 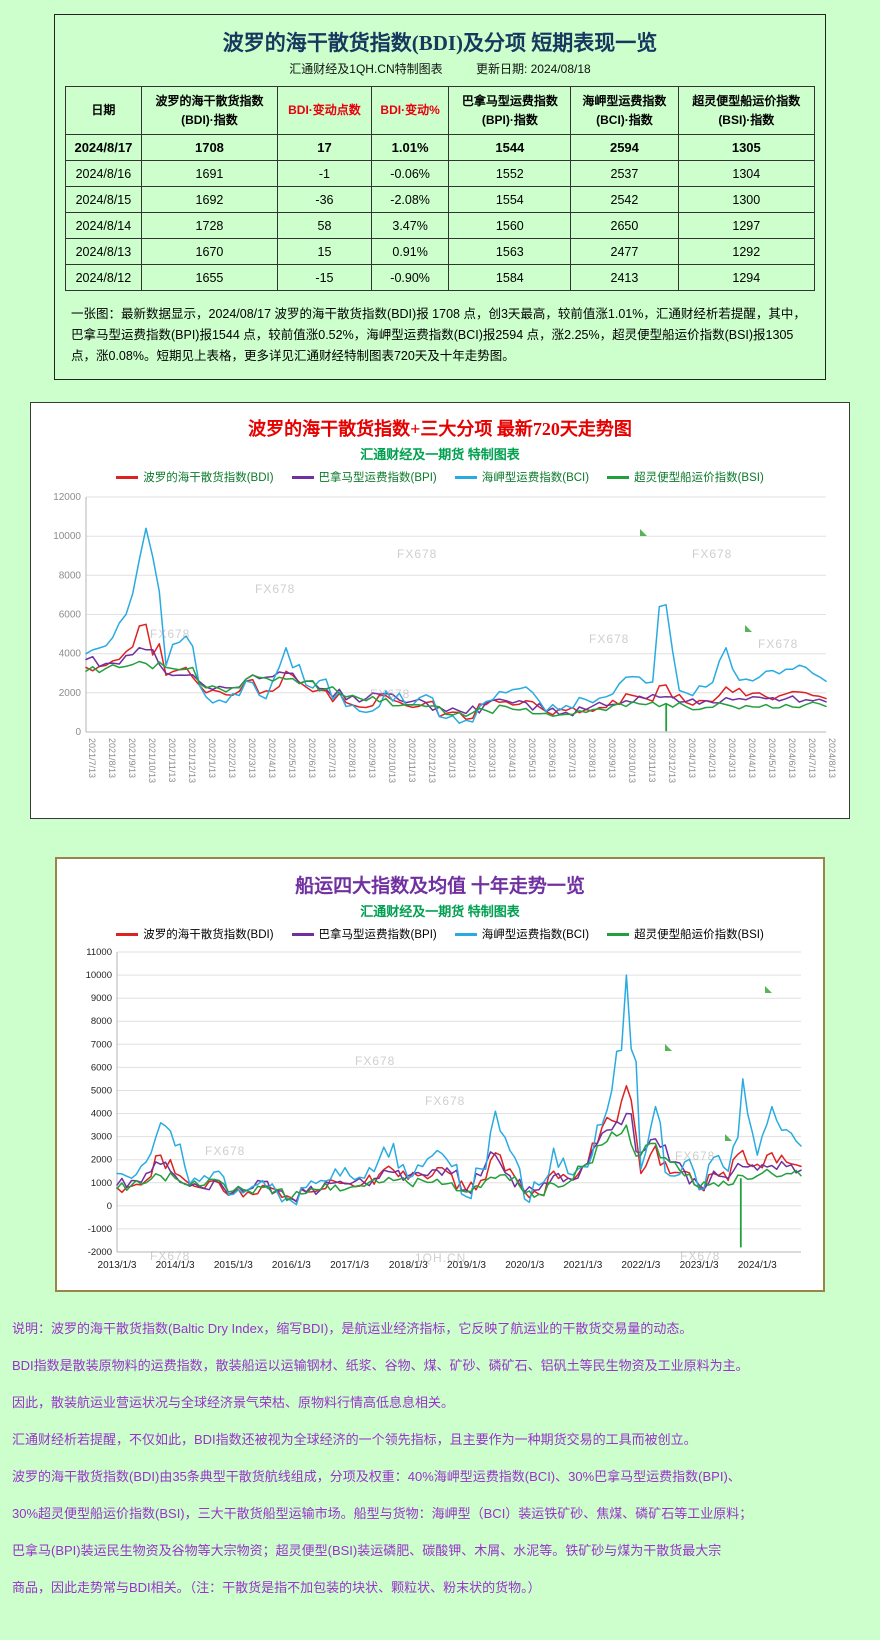 I want to click on svg-text: 2022/1/3, so click(x=640, y=1265).